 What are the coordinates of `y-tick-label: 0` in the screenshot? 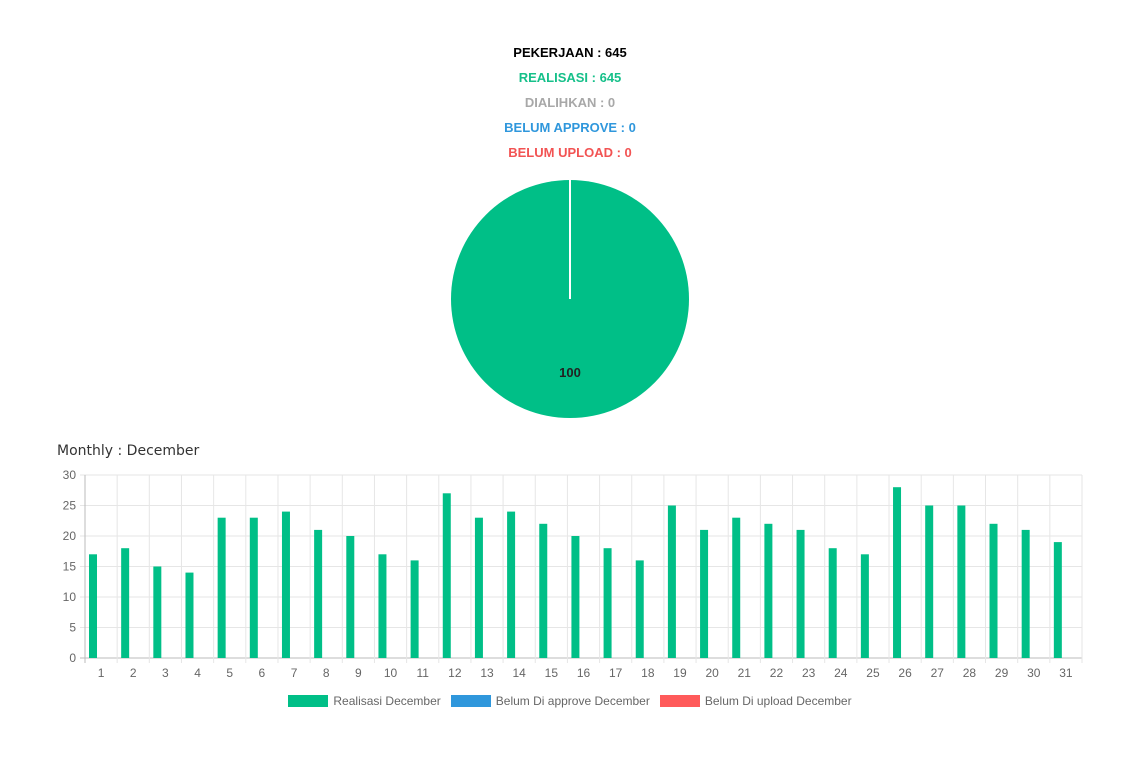 It's located at (72, 658).